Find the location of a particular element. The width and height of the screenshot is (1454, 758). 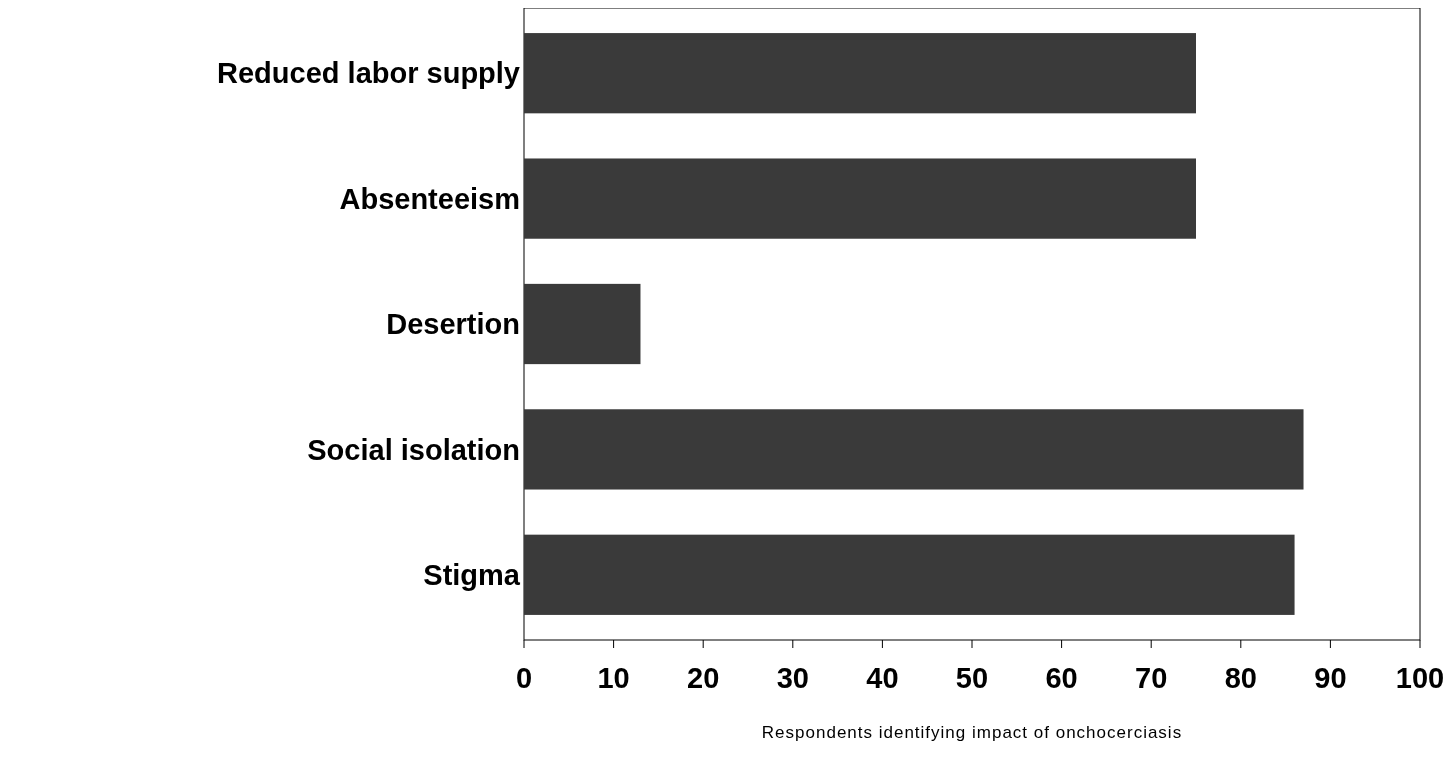

x-tick-label: 10 is located at coordinates (613, 678).